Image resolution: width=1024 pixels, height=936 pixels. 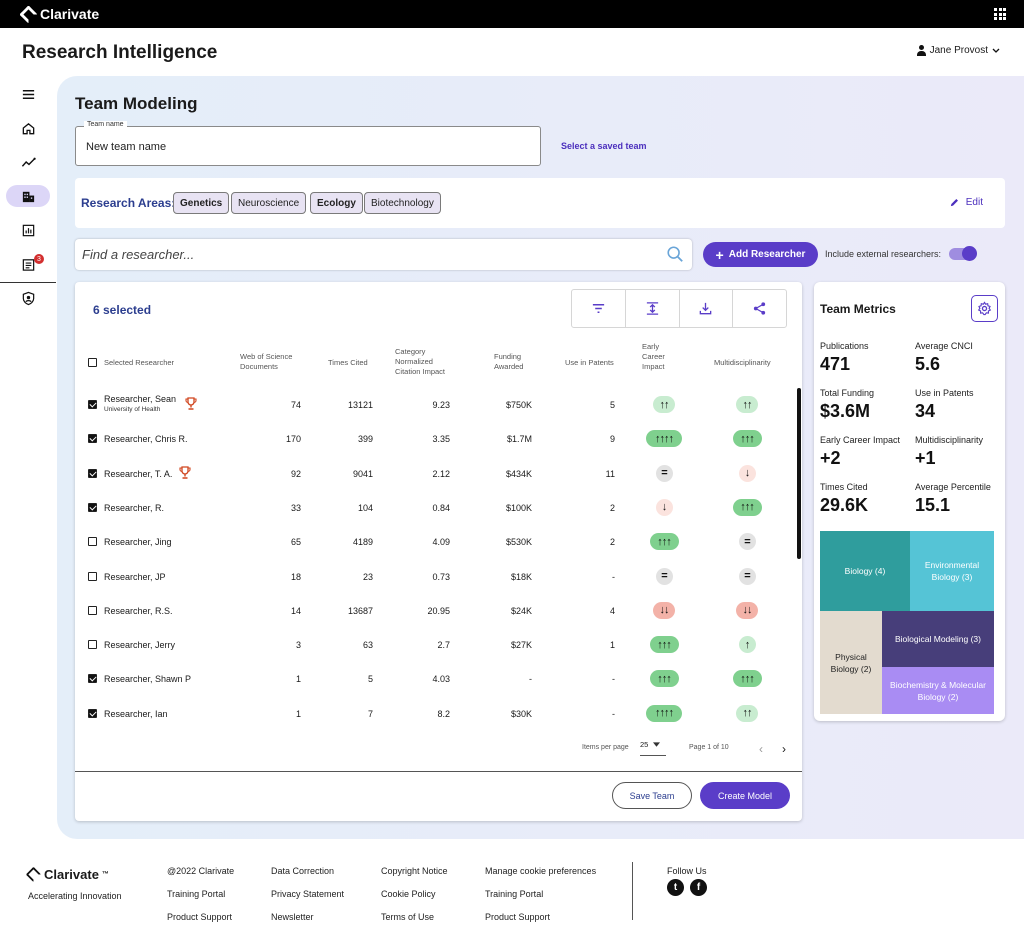 I want to click on metric-value: 471, so click(x=835, y=364).